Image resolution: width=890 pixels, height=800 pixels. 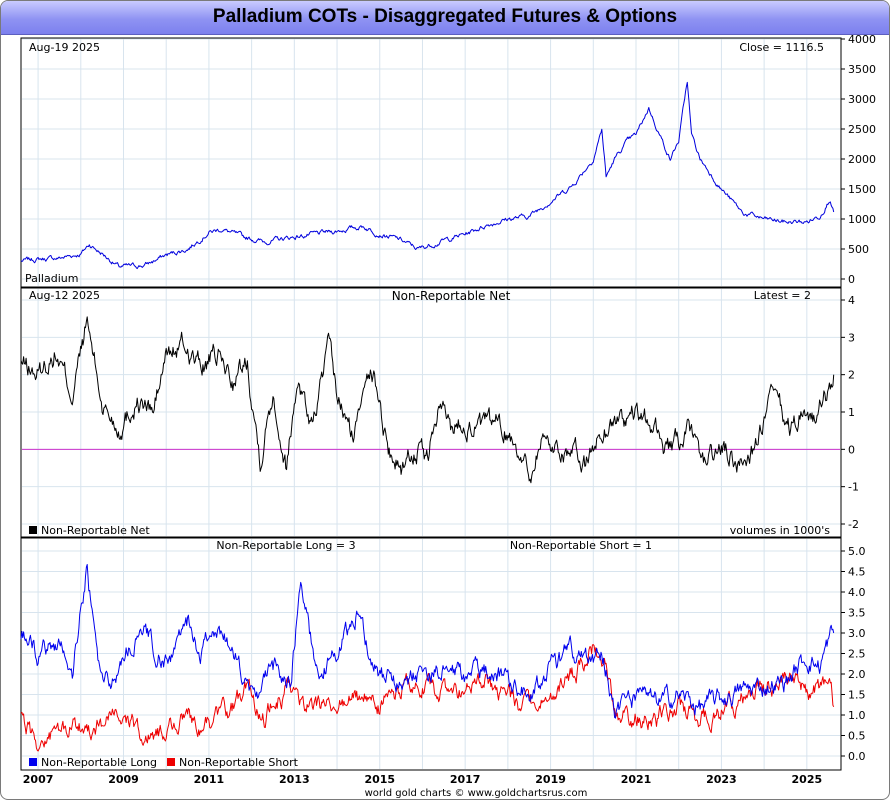 What do you see at coordinates (857, 613) in the screenshot?
I see `y-tick-label: 3.5` at bounding box center [857, 613].